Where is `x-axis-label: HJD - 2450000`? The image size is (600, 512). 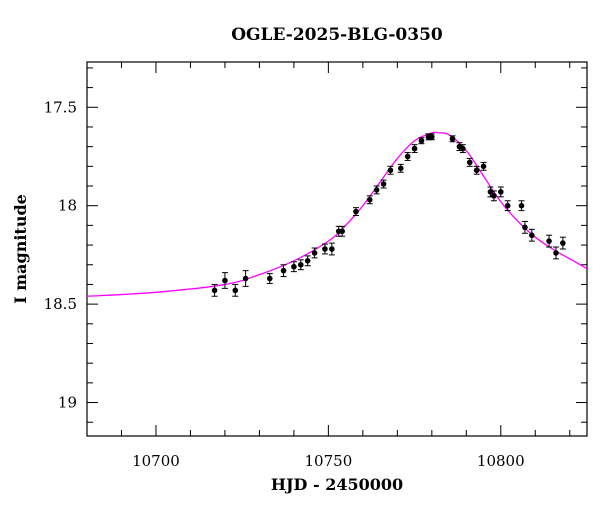 x-axis-label: HJD - 2450000 is located at coordinates (337, 484).